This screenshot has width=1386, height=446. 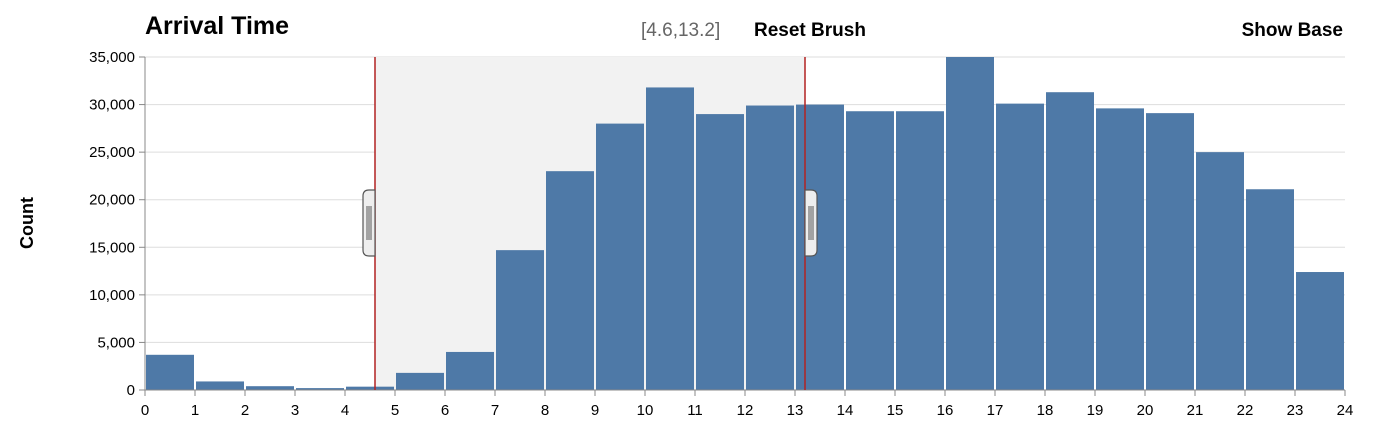 I want to click on x-tick-label: 12, so click(x=745, y=410).